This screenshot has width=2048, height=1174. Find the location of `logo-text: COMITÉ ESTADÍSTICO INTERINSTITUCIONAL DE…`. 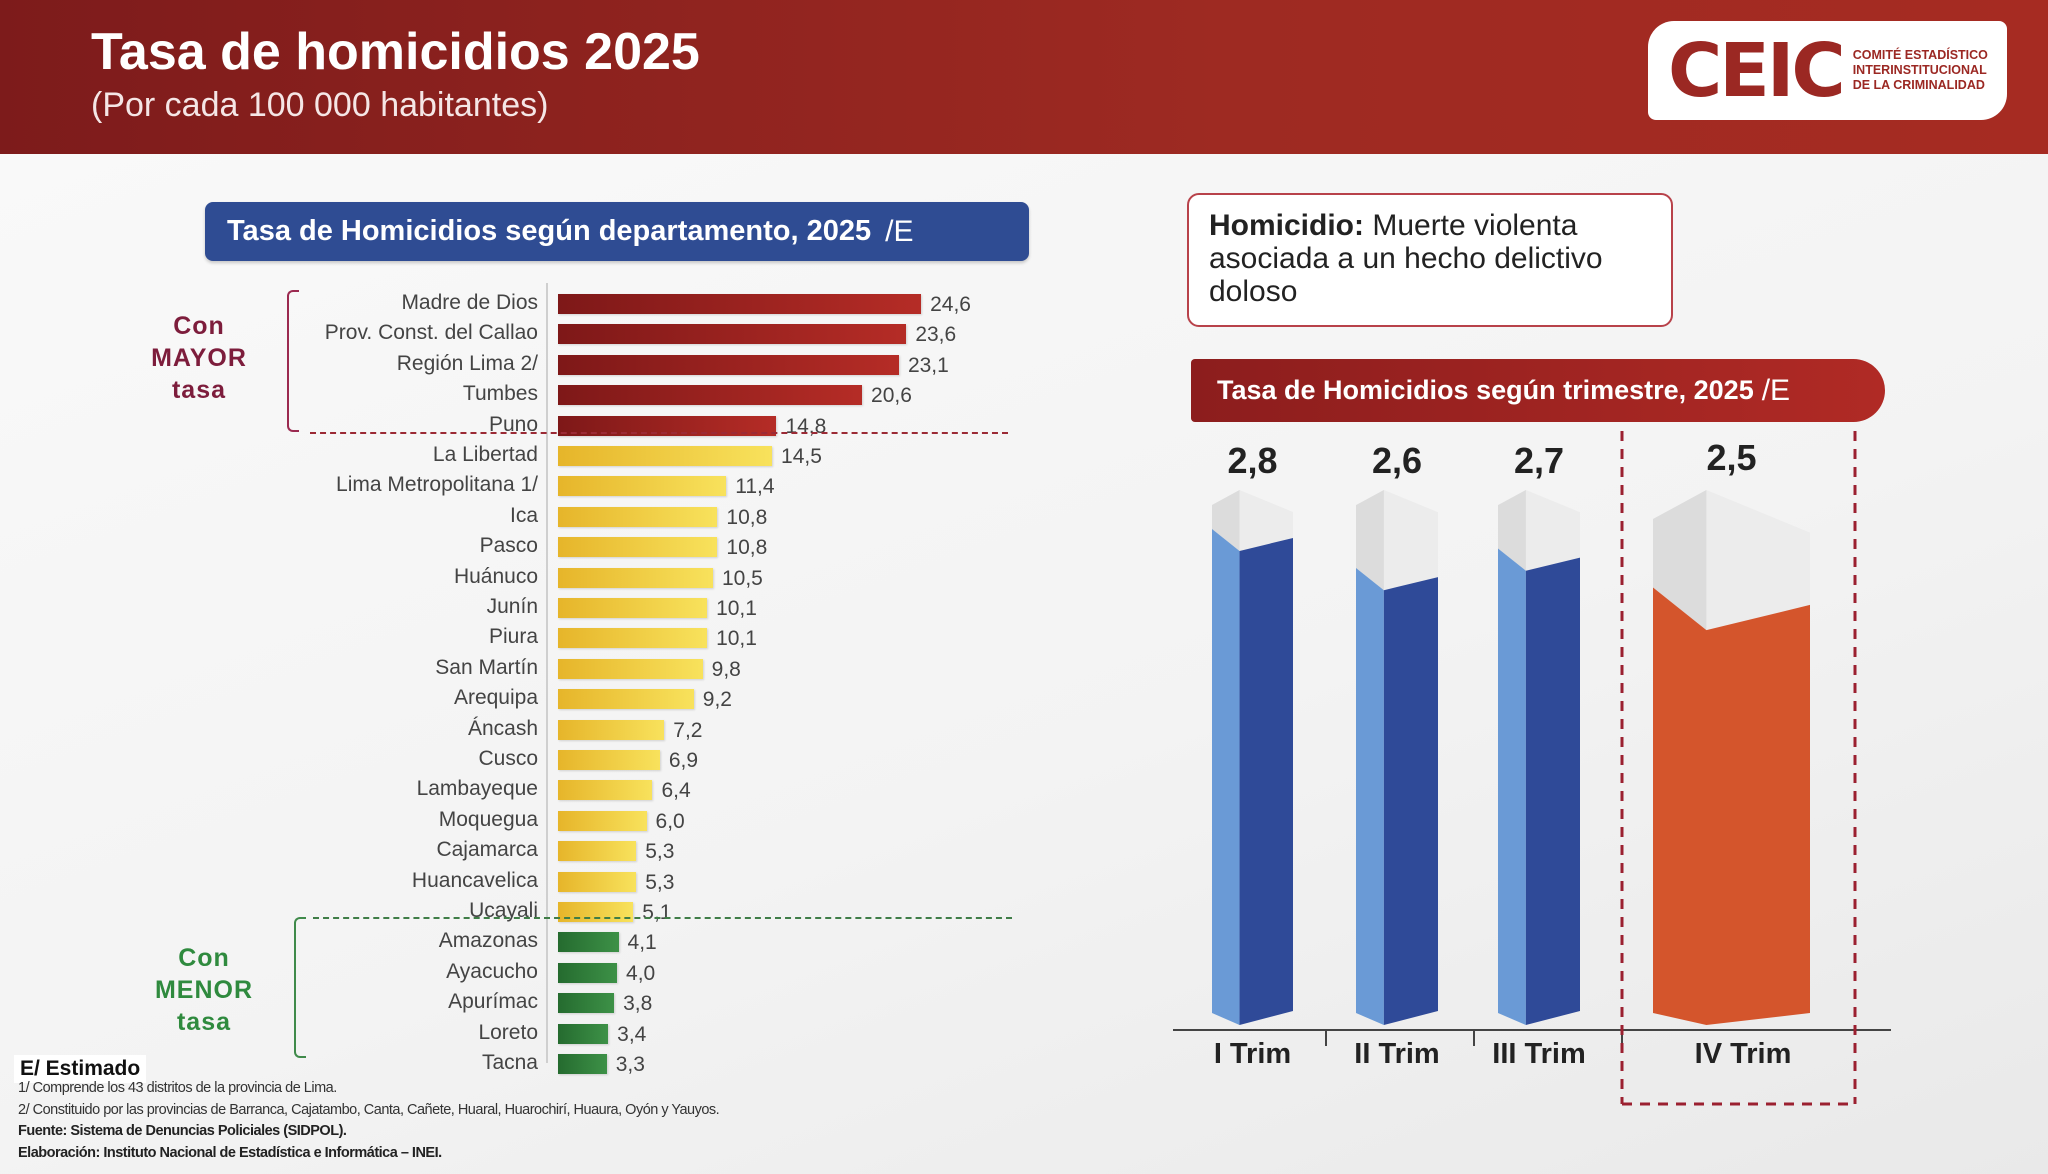

logo-text: COMITÉ ESTADÍSTICO INTERINSTITUCIONAL DE… is located at coordinates (1920, 70).